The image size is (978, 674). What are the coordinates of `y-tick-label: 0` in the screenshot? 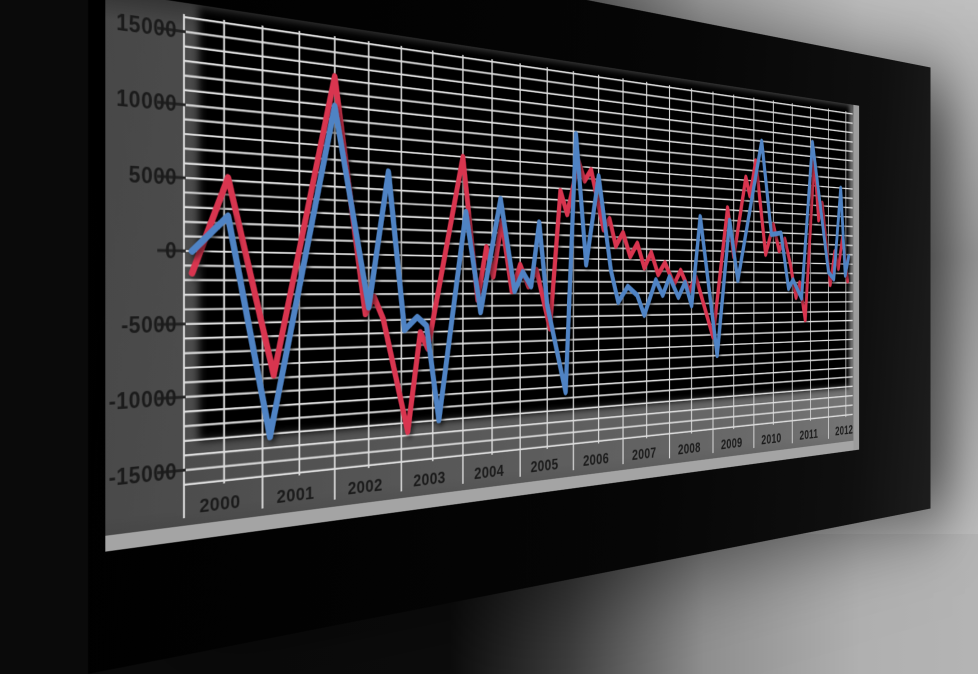 It's located at (171, 250).